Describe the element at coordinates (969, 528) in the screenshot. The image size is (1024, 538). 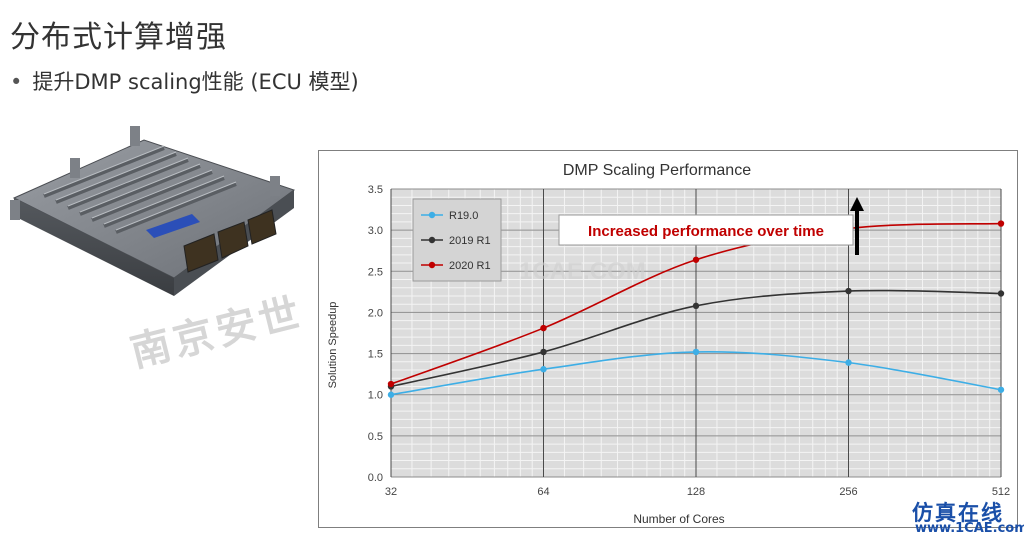
I see `watermark-corner-url: www.1CAE.com` at that location.